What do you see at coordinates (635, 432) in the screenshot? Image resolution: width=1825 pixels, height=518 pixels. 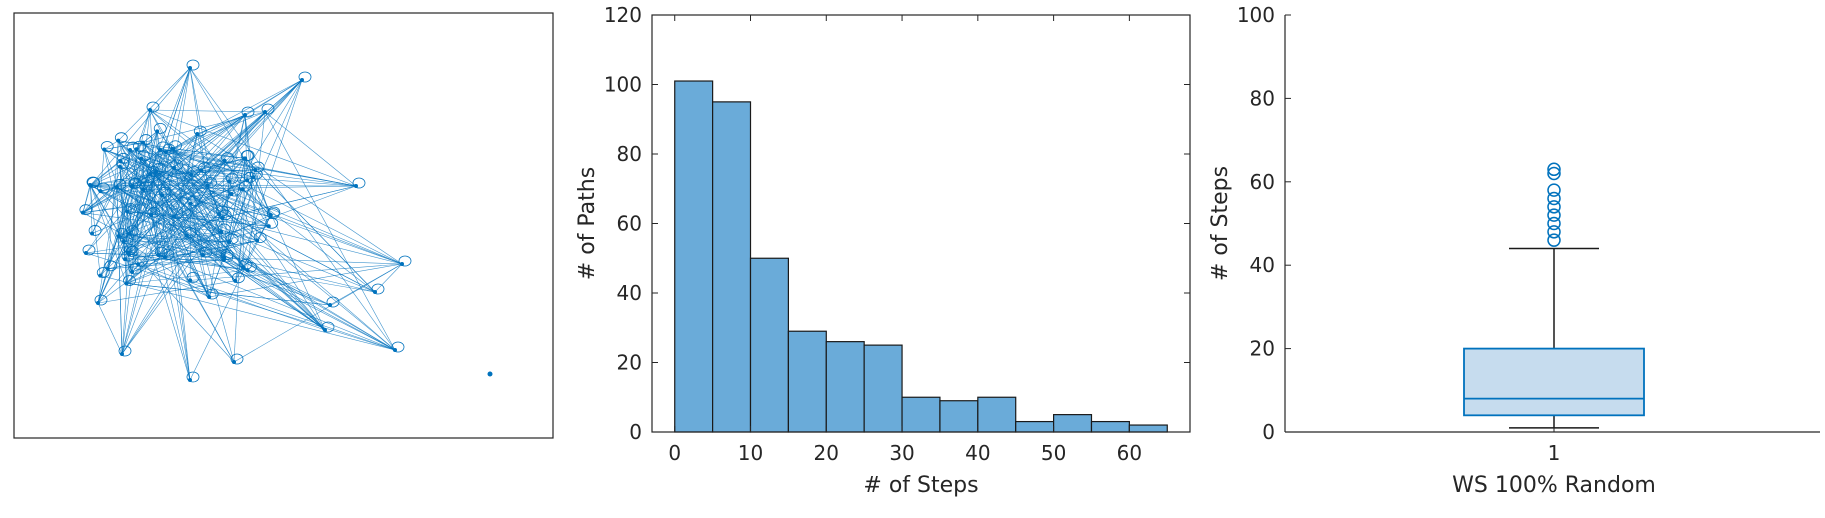 I see `y-tick-label: 0` at bounding box center [635, 432].